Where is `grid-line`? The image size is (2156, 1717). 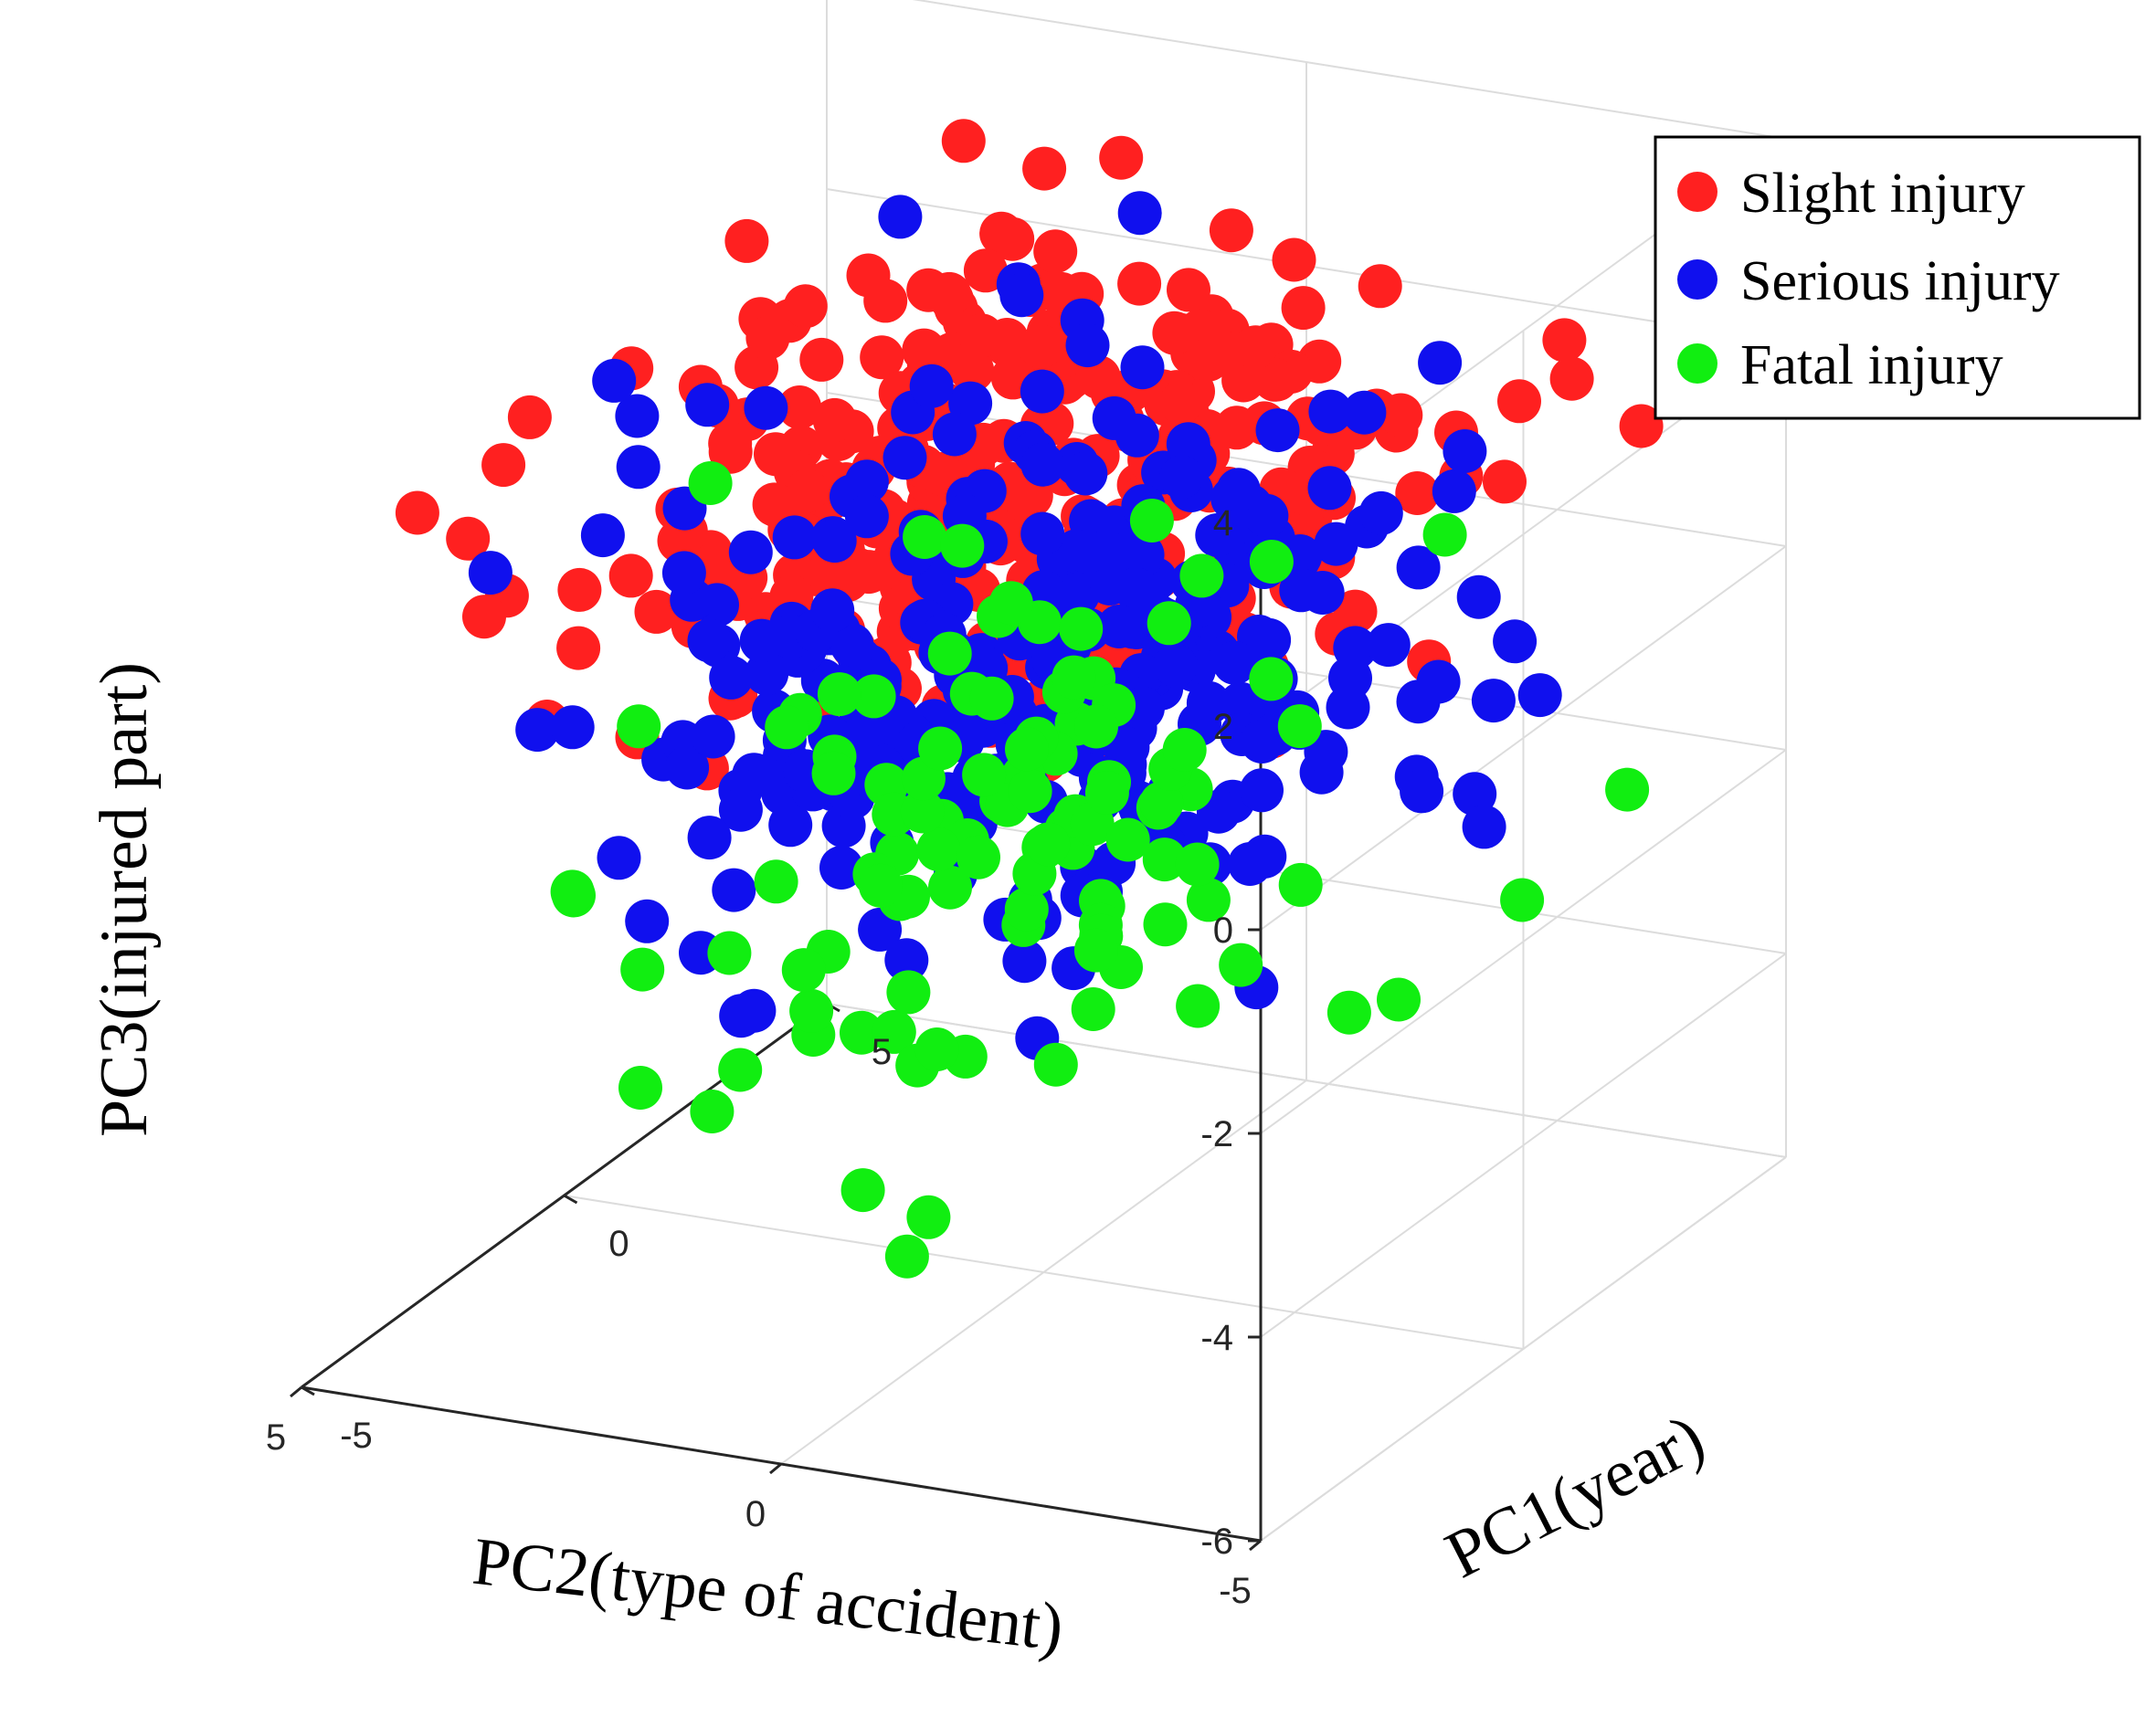 grid-line is located at coordinates (1044, 1273).